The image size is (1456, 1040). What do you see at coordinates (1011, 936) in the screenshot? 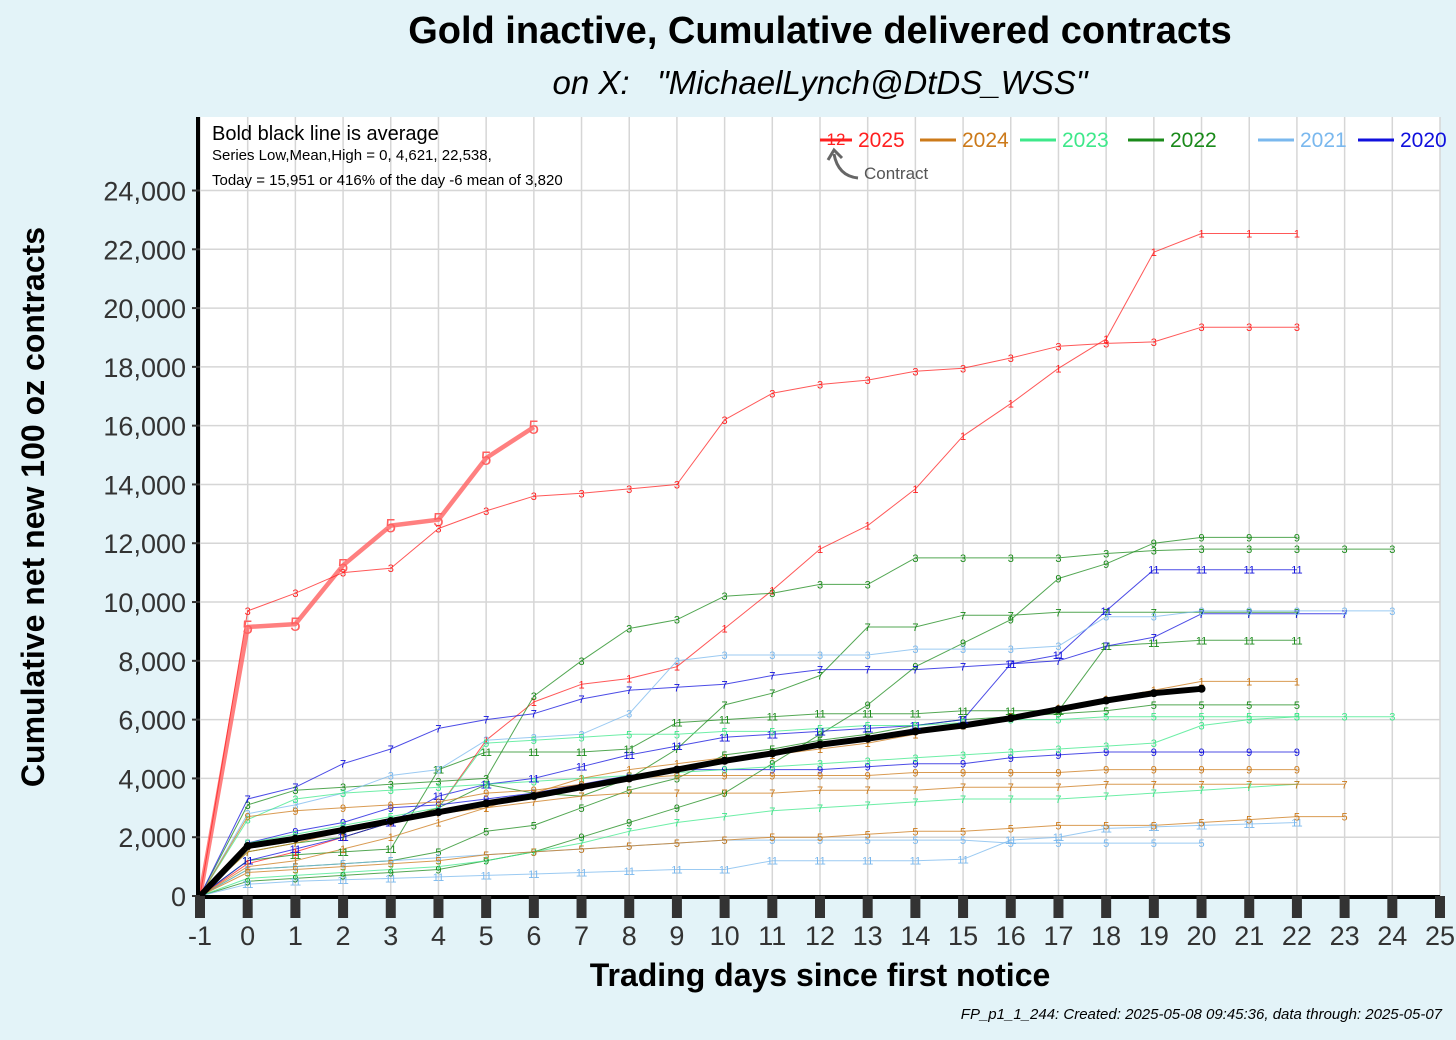
I see `x-tick-label-17: 16` at bounding box center [1011, 936].